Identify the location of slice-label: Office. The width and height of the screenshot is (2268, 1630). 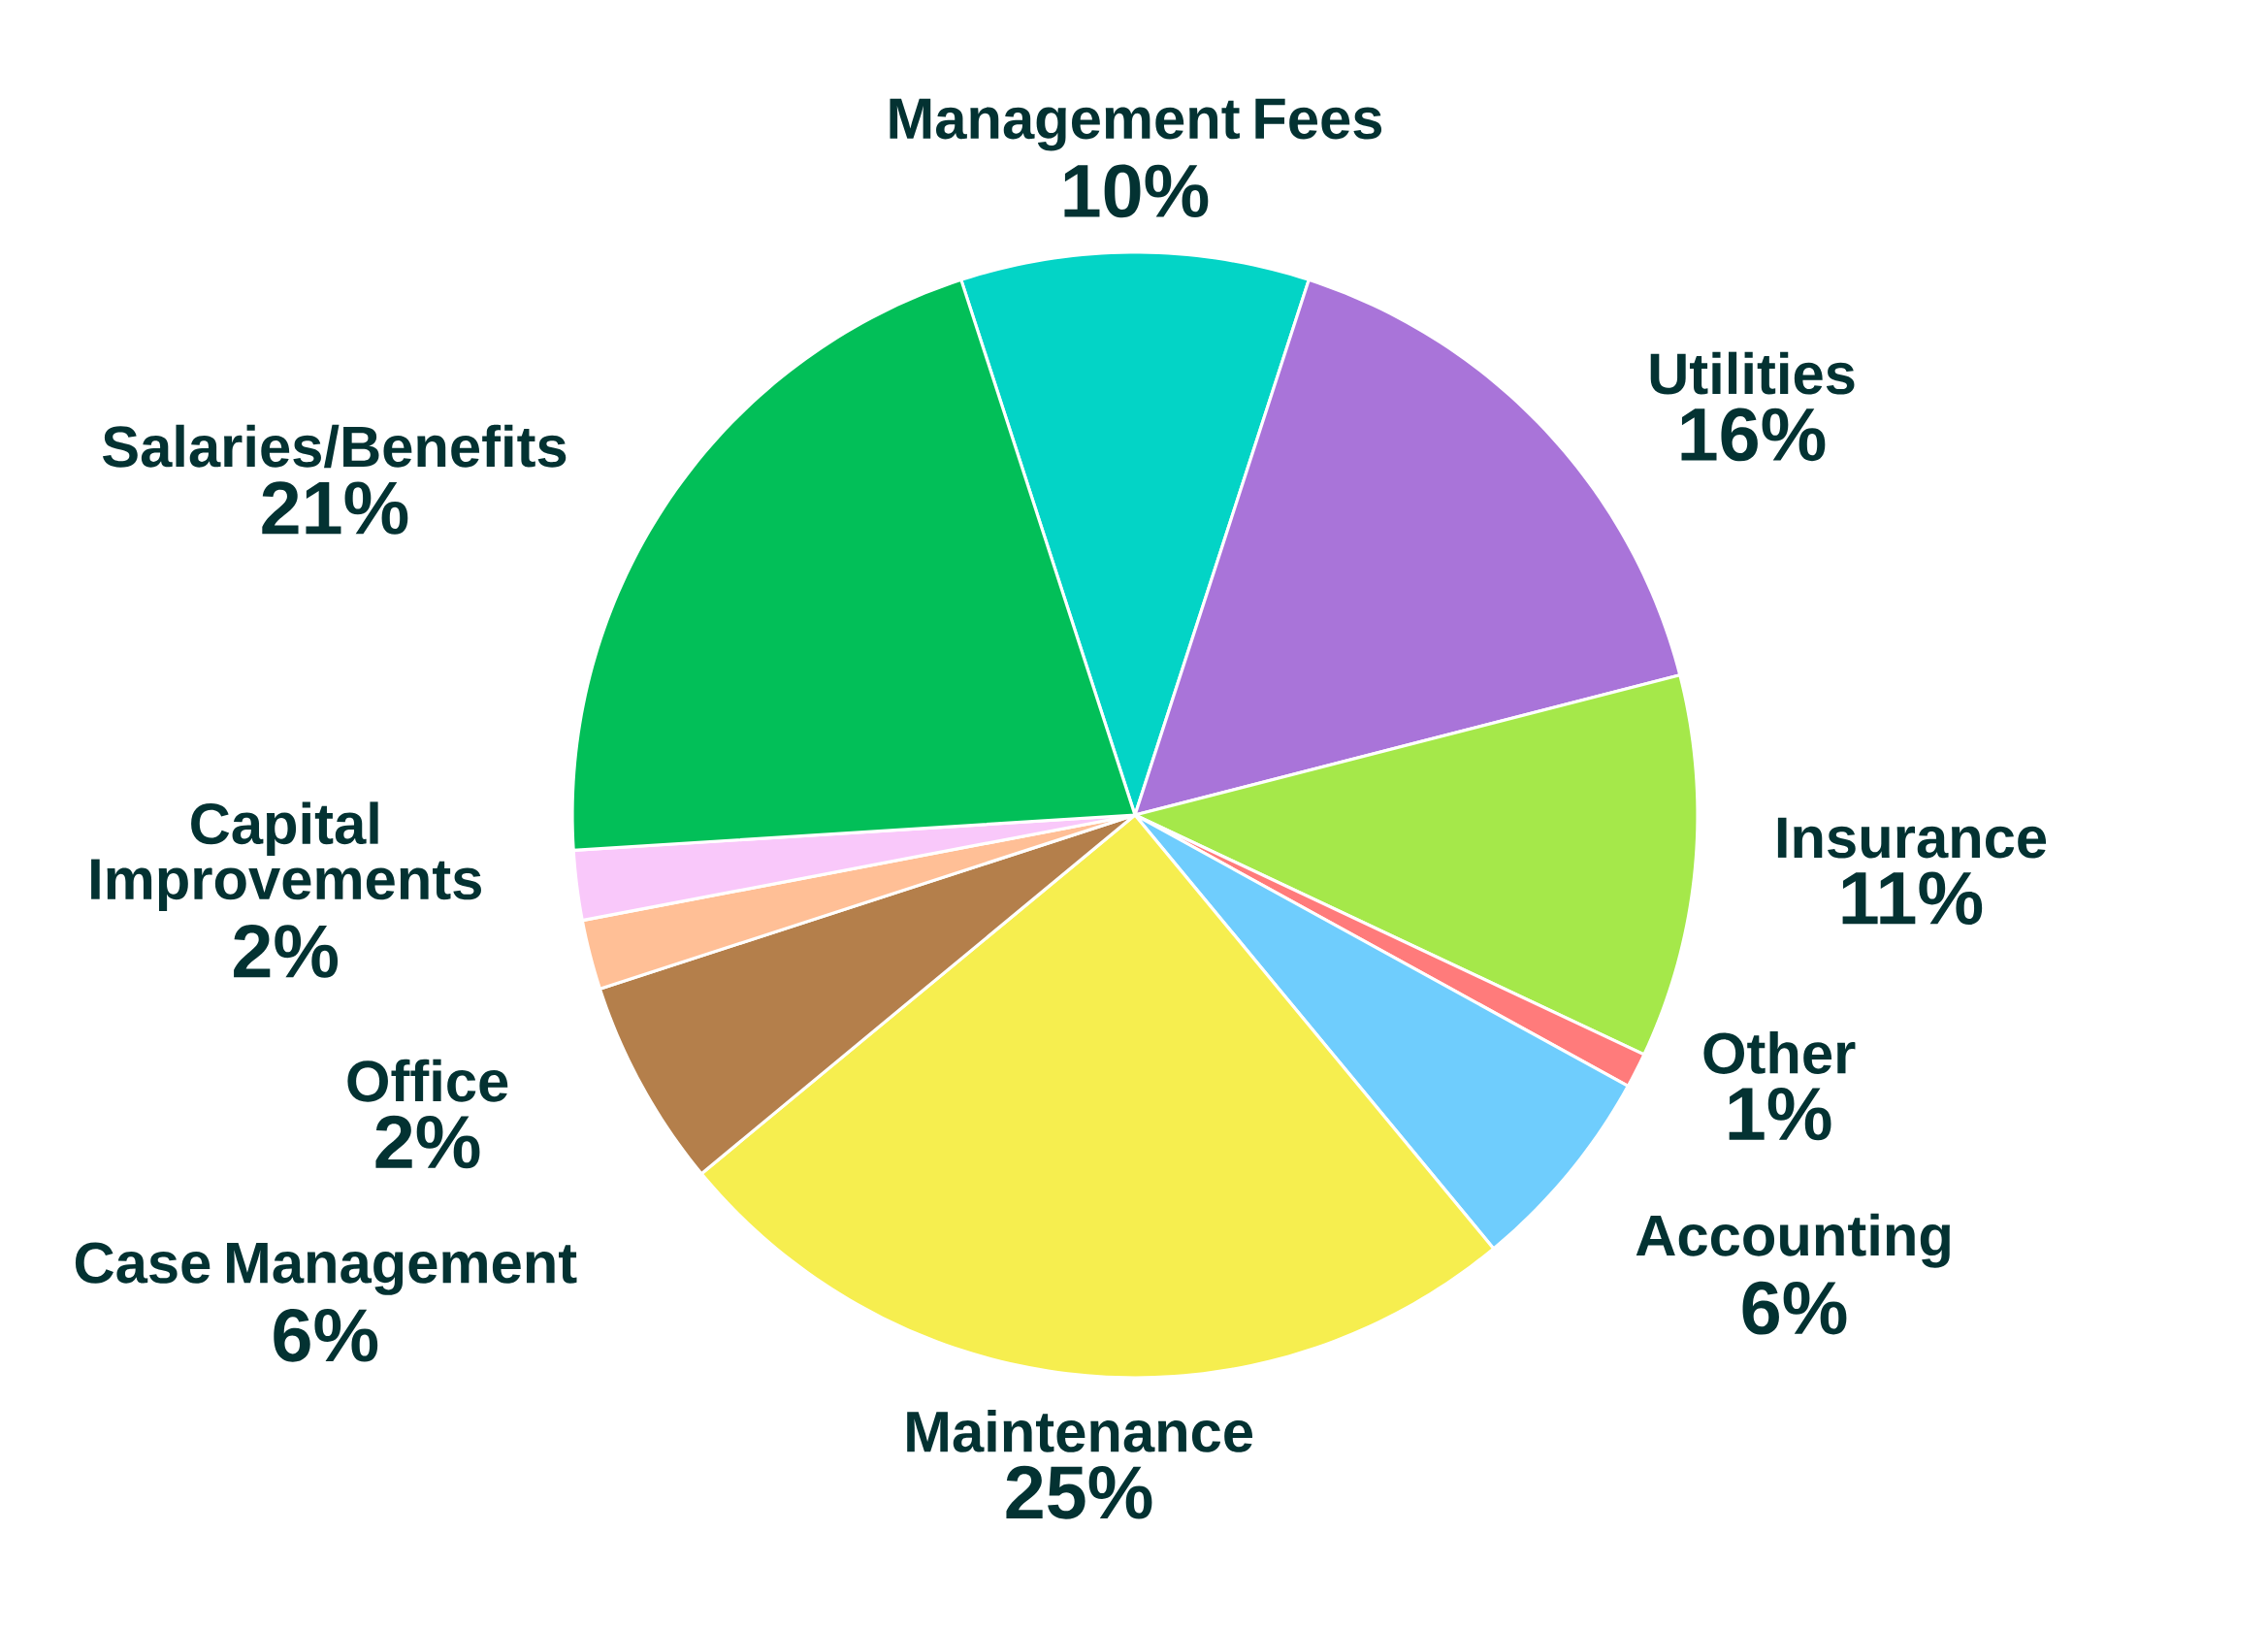
(427, 1080).